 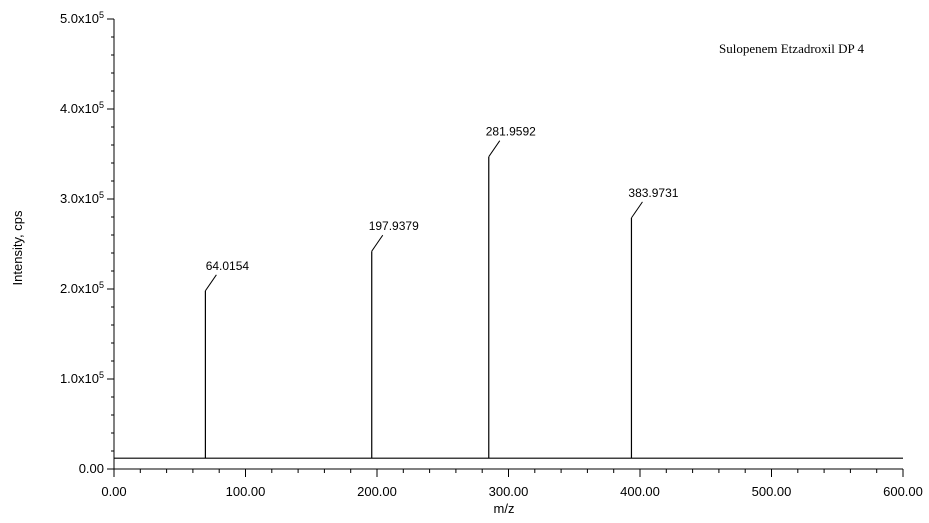 I want to click on x-axis-title: m/z, so click(x=504, y=508).